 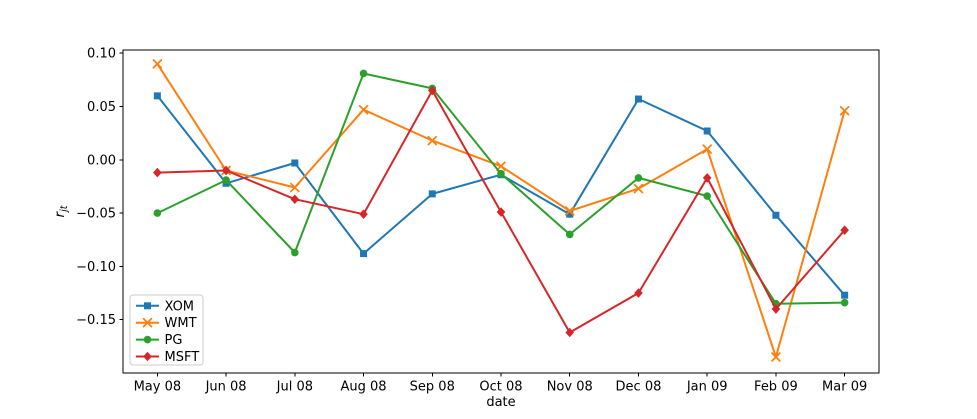 I want to click on x-tick-label: May 08, so click(x=158, y=387).